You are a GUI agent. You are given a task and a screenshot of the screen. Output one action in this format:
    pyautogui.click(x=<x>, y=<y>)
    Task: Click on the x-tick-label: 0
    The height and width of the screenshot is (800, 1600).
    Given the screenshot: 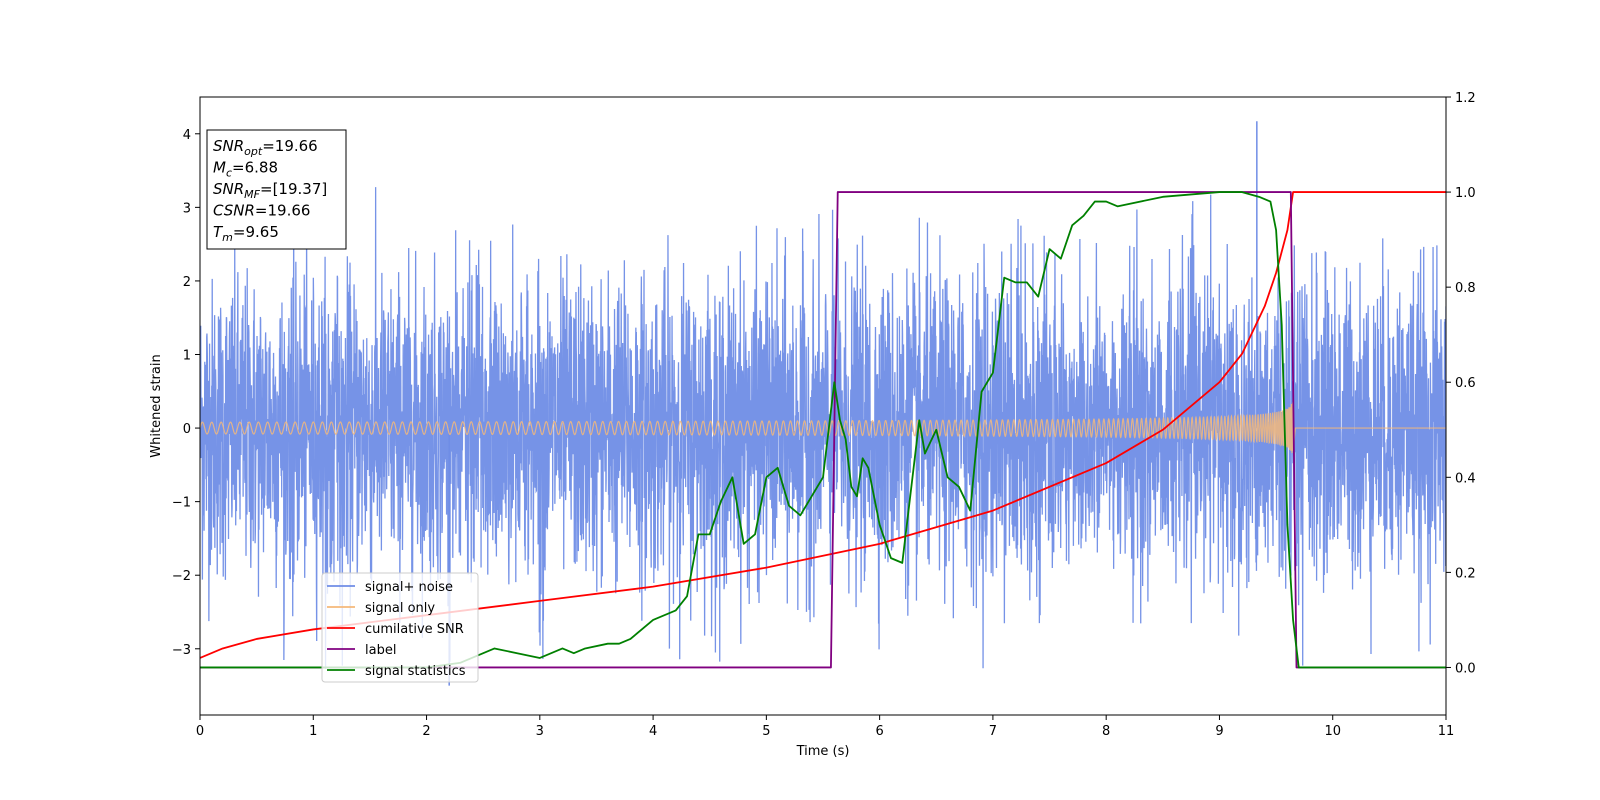 What is the action you would take?
    pyautogui.click(x=200, y=731)
    